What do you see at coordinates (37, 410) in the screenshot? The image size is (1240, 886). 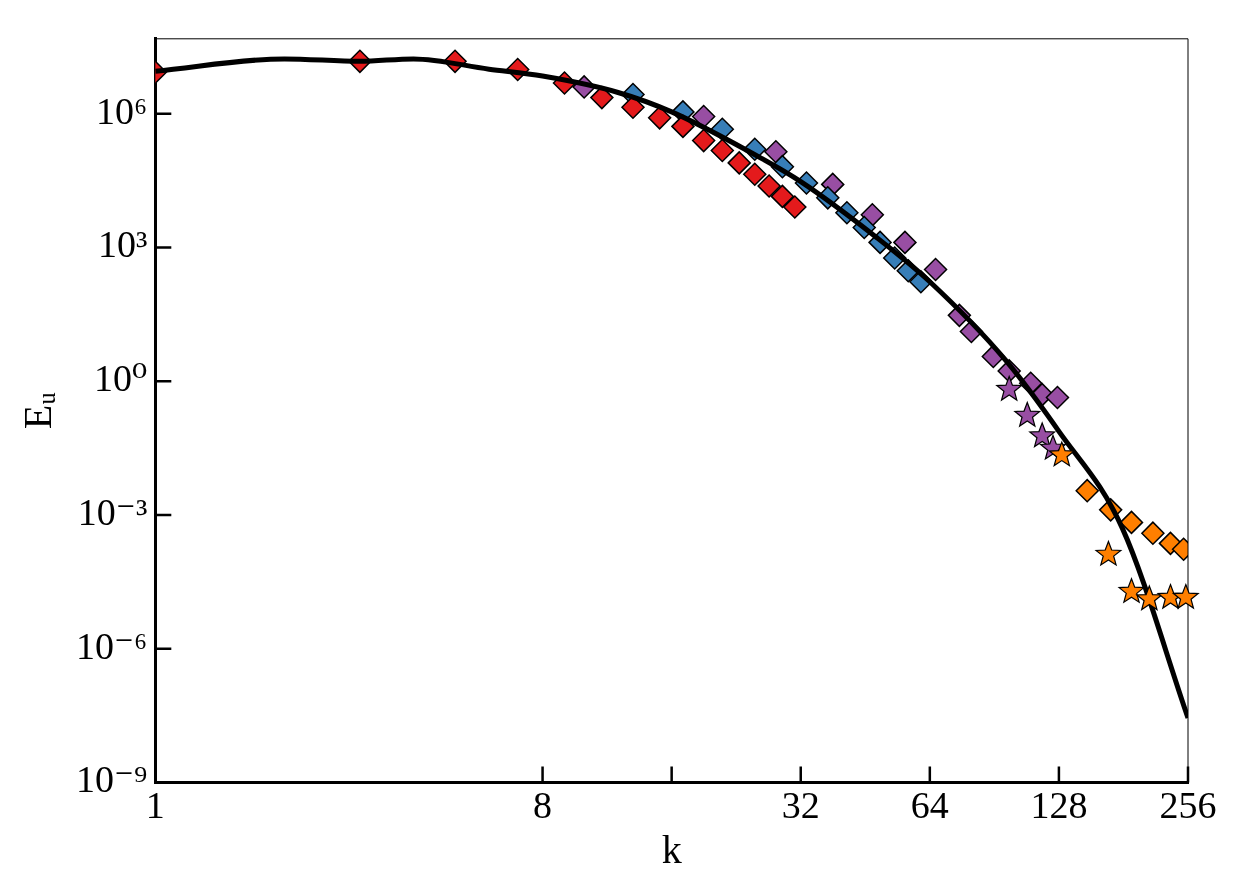 I see `y-axis-title: Eᵤ` at bounding box center [37, 410].